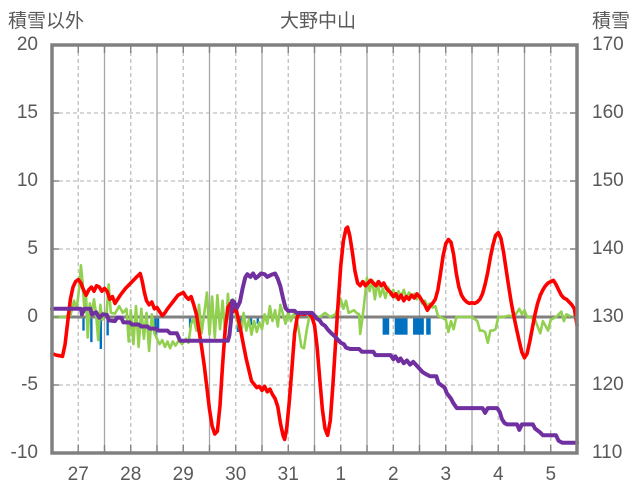 This screenshot has height=501, width=636. Describe the element at coordinates (498, 474) in the screenshot. I see `x-axis-tick-label: 4` at that location.